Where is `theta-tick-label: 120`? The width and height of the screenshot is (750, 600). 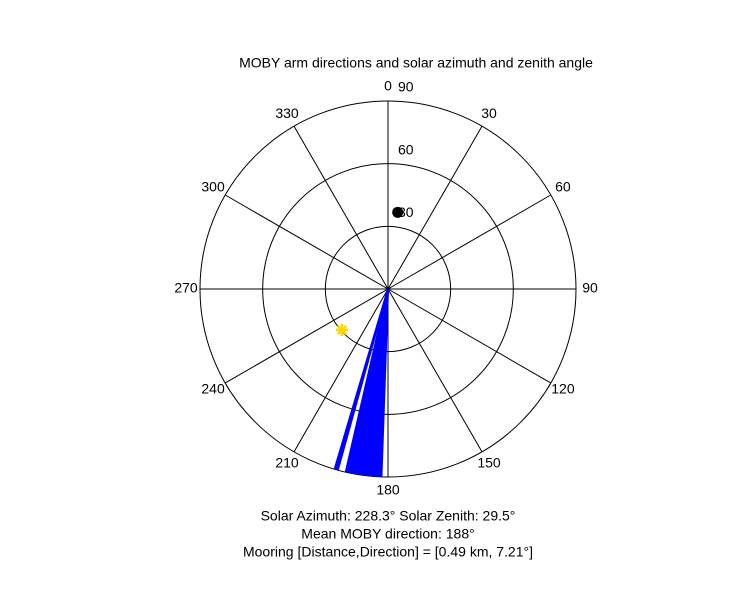 theta-tick-label: 120 is located at coordinates (563, 389).